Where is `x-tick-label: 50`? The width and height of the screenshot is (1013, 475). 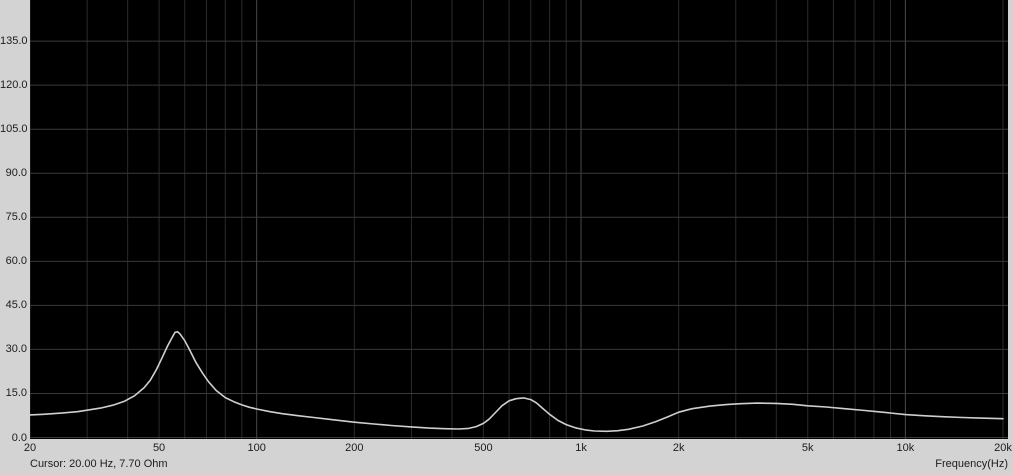 x-tick-label: 50 is located at coordinates (159, 448).